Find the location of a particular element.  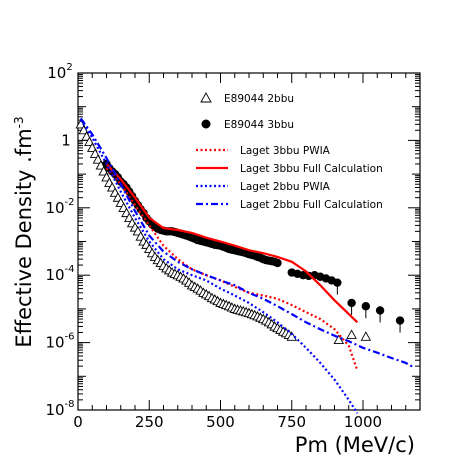

y-tick-exponent: -6 is located at coordinates (70, 337).